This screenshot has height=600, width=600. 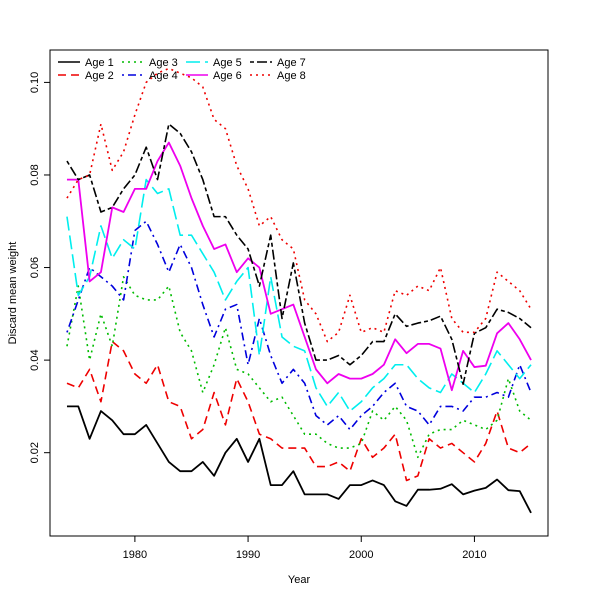 I want to click on legend-item-age-2: Age 2, so click(x=86, y=76).